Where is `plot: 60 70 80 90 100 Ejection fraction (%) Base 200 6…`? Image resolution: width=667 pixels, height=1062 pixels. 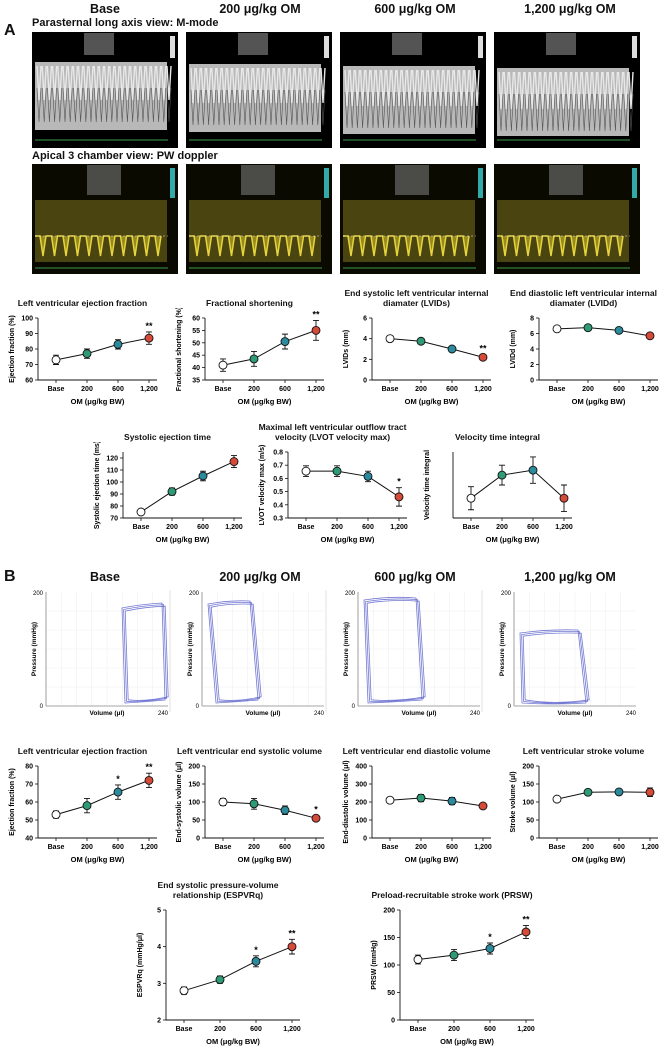
plot: 60 70 80 90 100 Ejection fraction (%) Base 200 6… is located at coordinates (83, 360).